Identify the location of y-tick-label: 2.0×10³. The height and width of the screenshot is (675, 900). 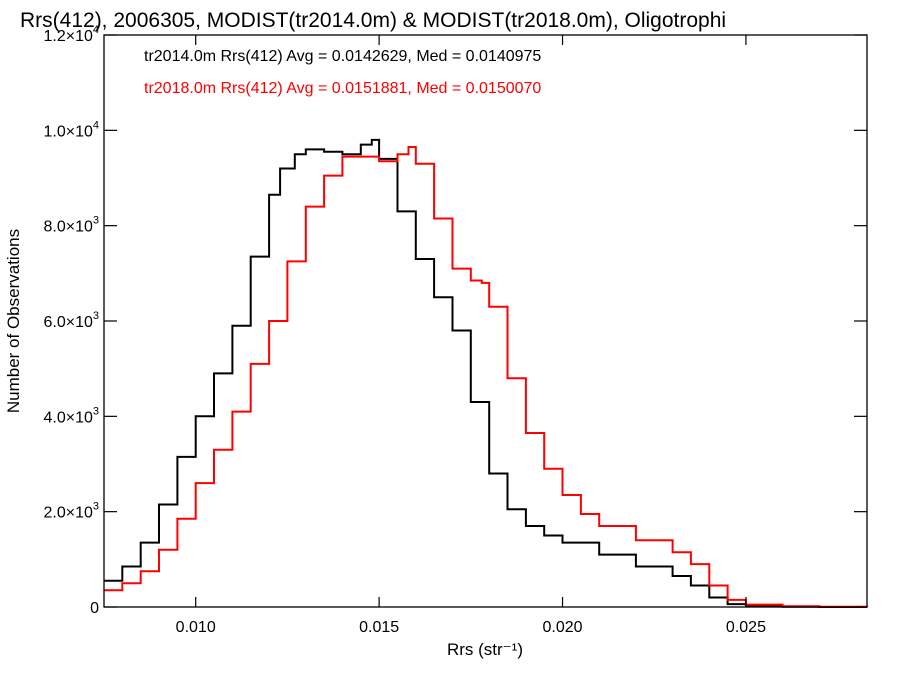
(71, 511).